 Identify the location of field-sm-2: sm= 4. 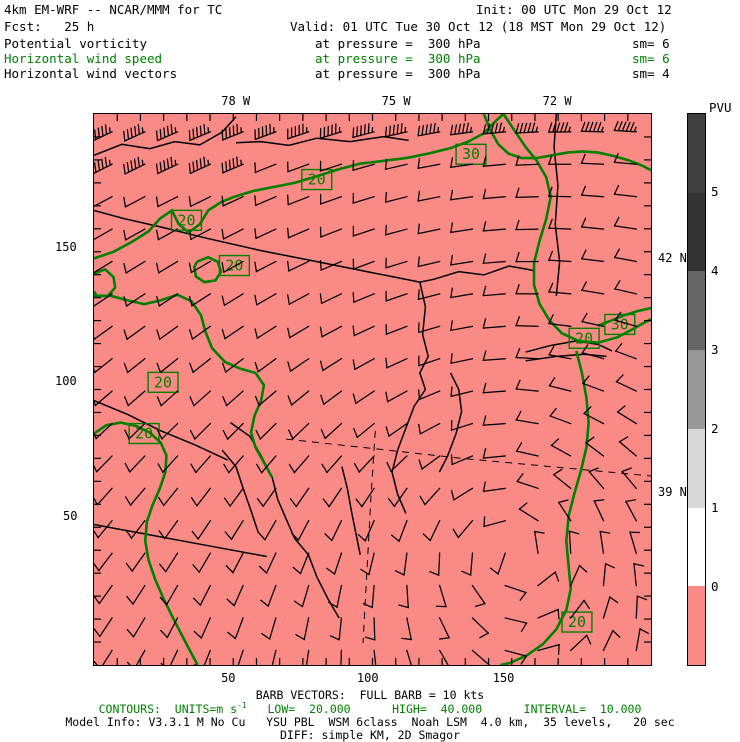
(651, 73).